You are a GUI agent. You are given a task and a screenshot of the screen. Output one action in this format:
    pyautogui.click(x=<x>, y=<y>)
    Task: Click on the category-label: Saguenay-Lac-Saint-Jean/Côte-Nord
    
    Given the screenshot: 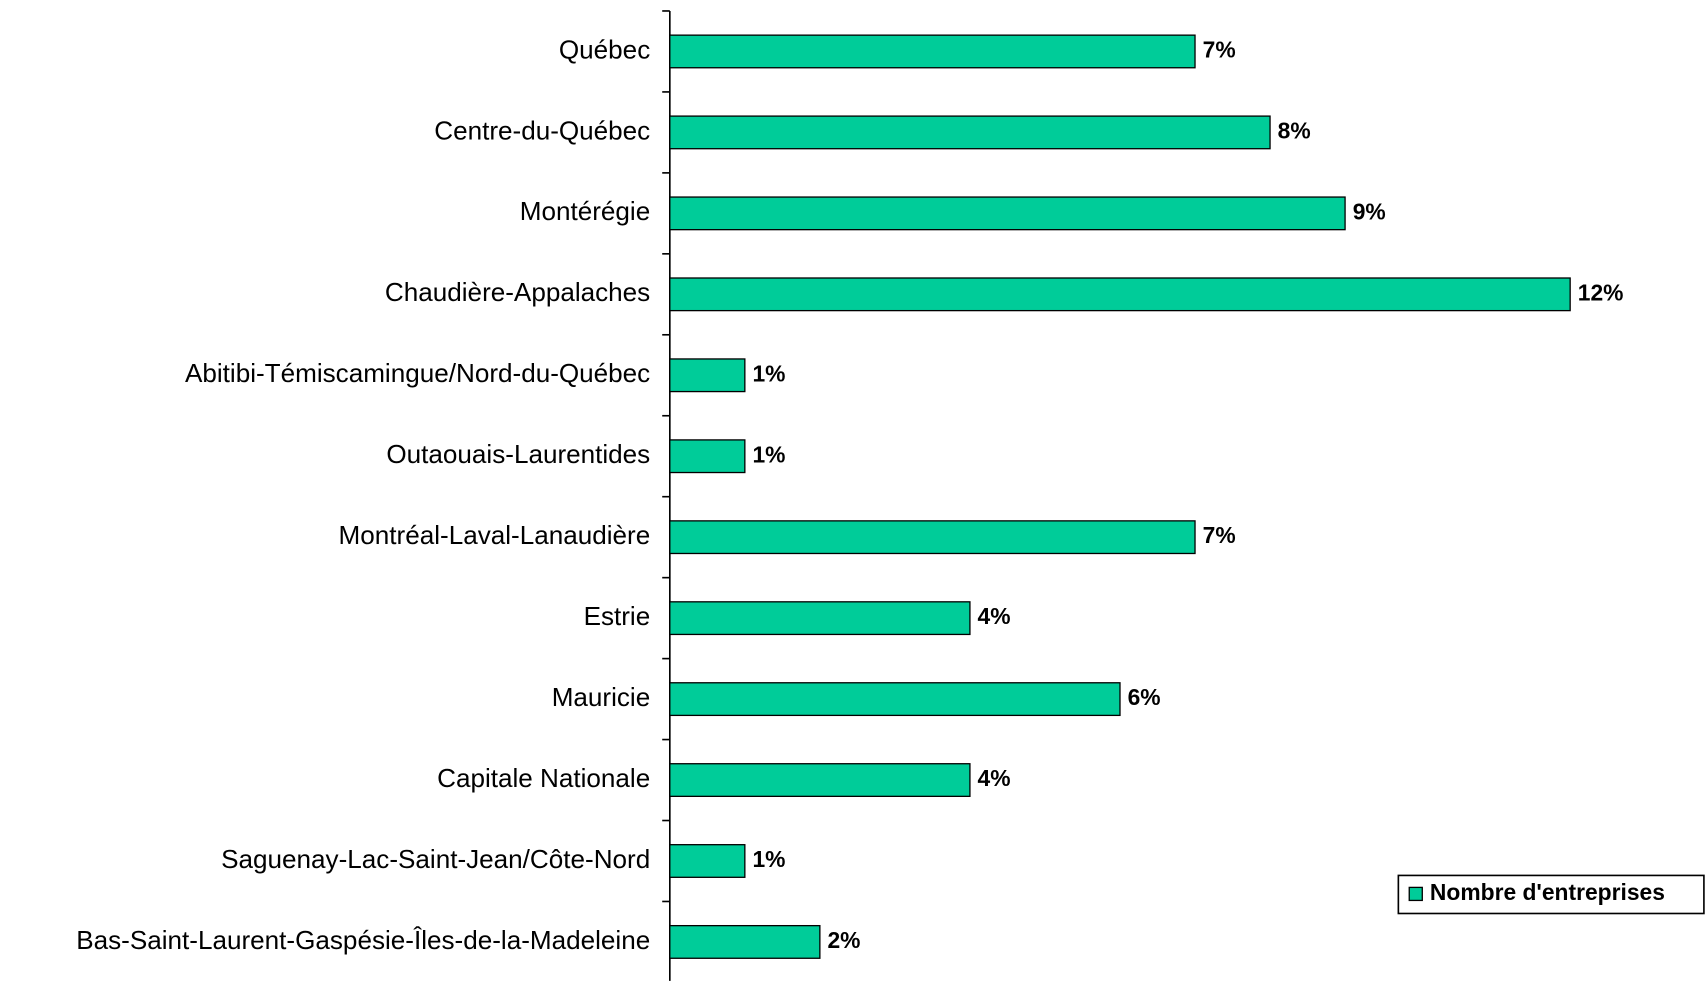 What is the action you would take?
    pyautogui.click(x=435, y=859)
    